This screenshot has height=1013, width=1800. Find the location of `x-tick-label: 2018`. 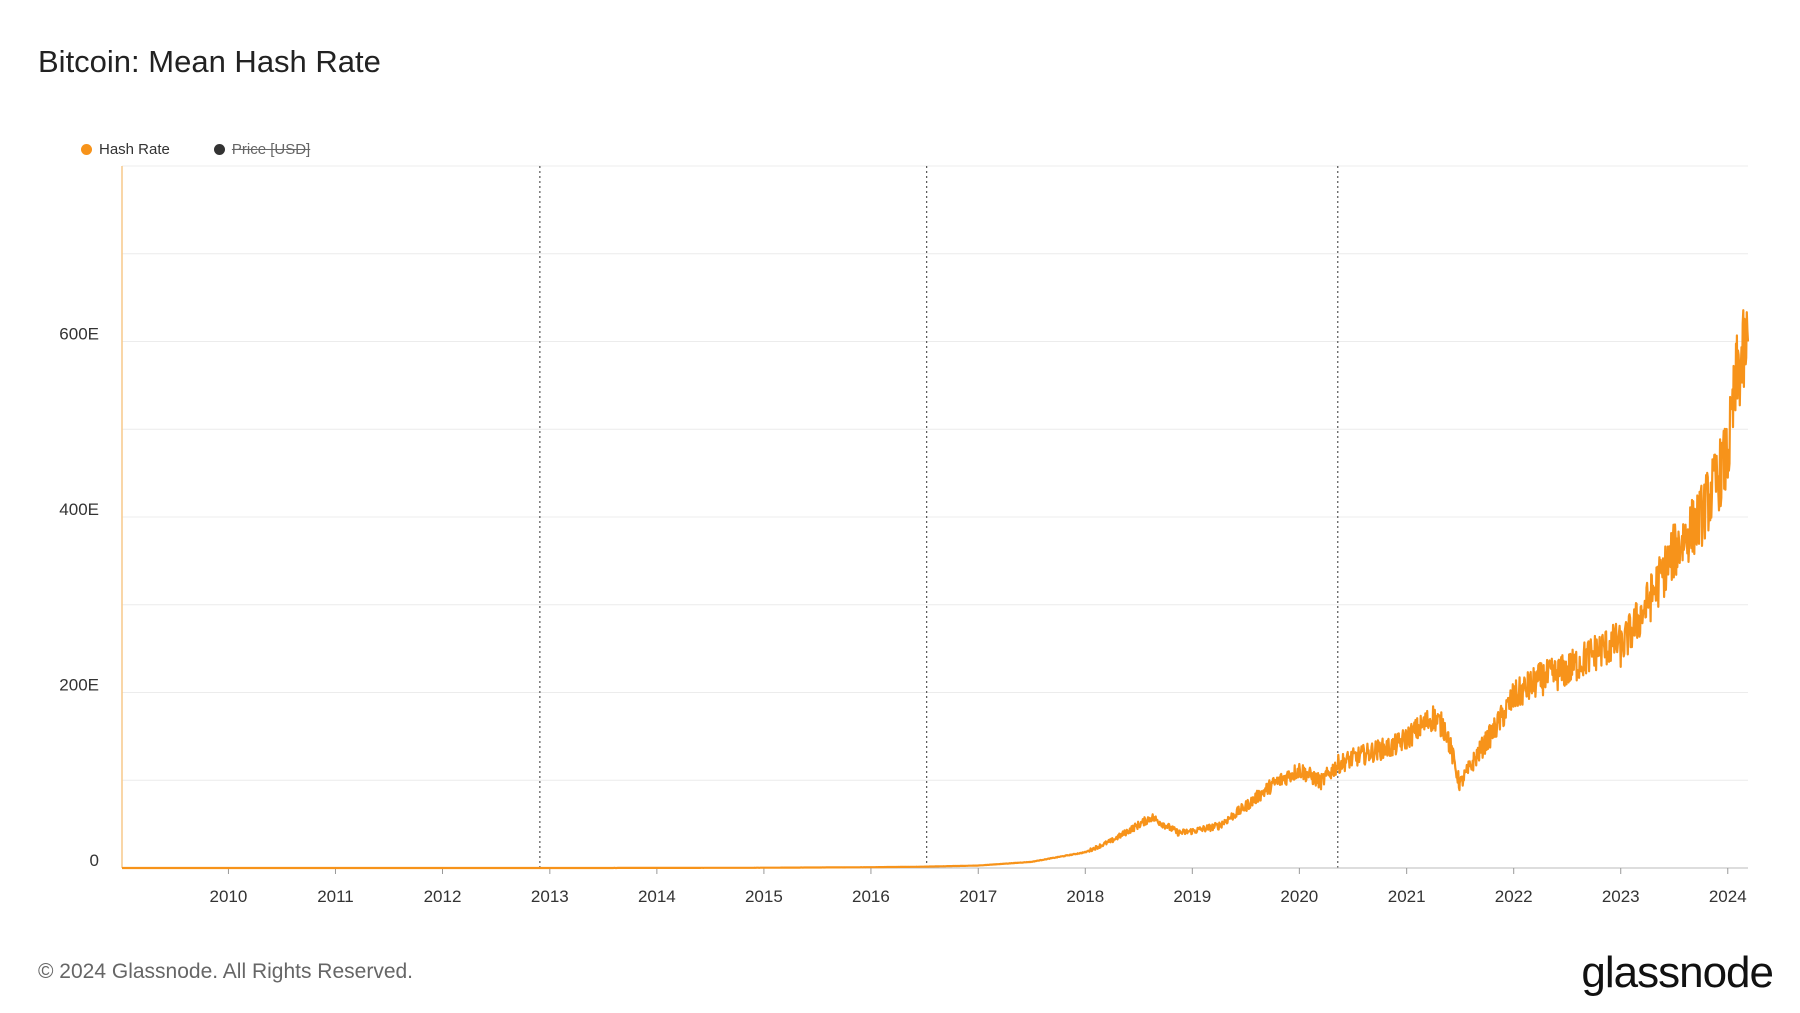

x-tick-label: 2018 is located at coordinates (1085, 896).